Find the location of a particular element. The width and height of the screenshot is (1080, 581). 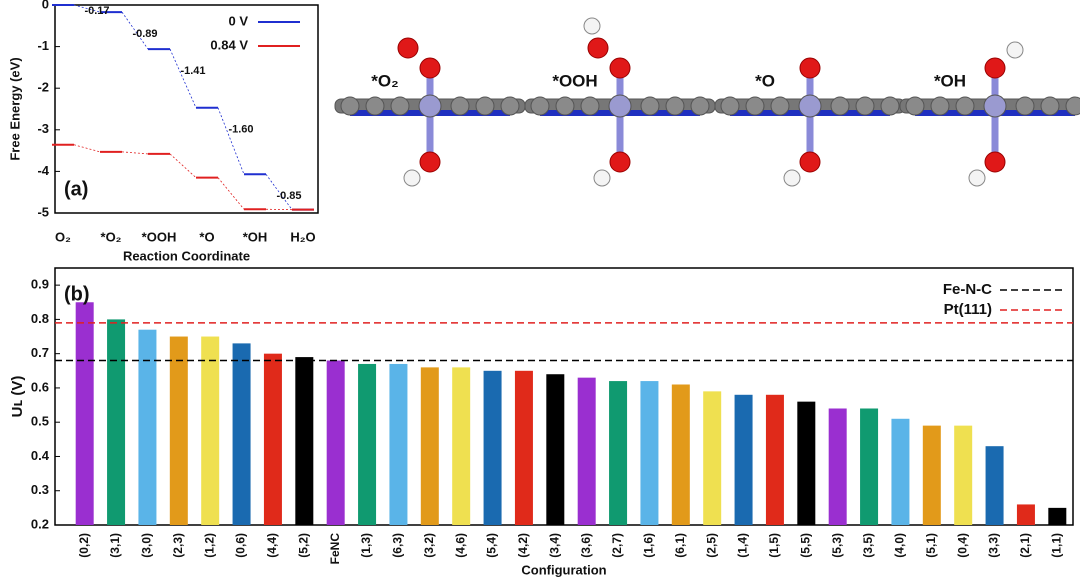

y-tick-label: -5 is located at coordinates (43, 211).